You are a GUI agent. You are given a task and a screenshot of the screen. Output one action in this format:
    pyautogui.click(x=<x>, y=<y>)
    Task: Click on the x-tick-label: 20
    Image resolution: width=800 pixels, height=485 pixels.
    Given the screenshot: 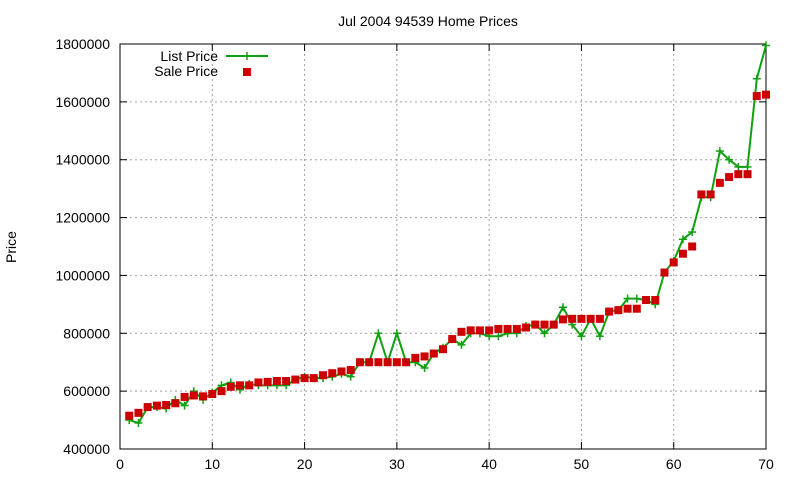 What is the action you would take?
    pyautogui.click(x=305, y=464)
    